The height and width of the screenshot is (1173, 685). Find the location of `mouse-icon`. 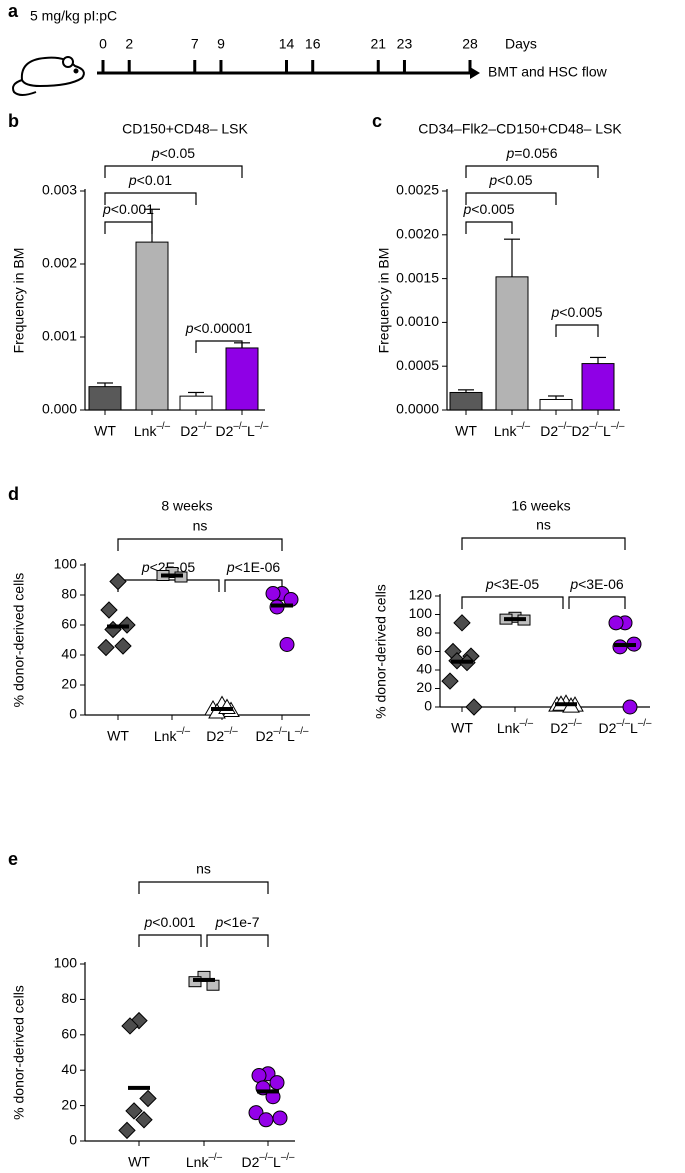

mouse-icon is located at coordinates (48, 76).